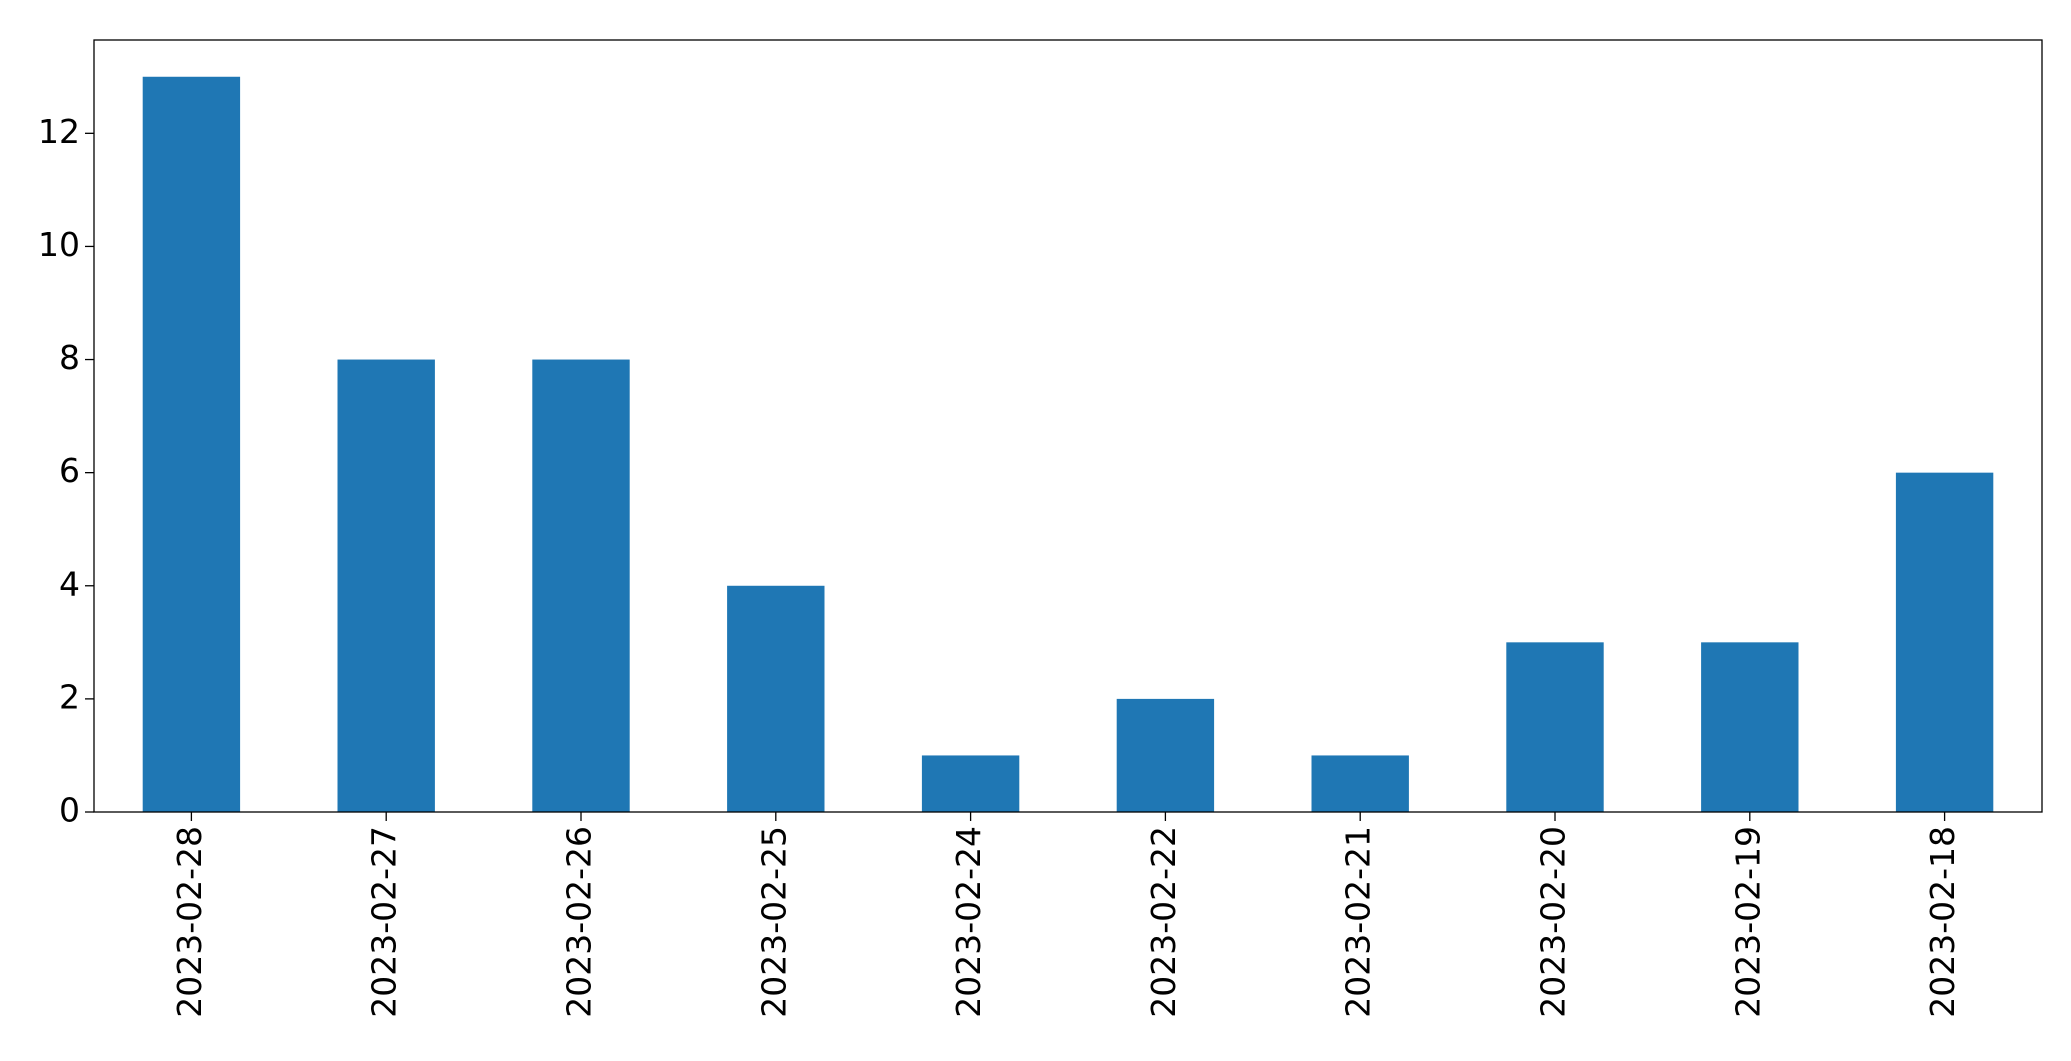 The height and width of the screenshot is (1061, 2071). Describe the element at coordinates (1553, 922) in the screenshot. I see `x-tick-label: 2023-02-20` at that location.